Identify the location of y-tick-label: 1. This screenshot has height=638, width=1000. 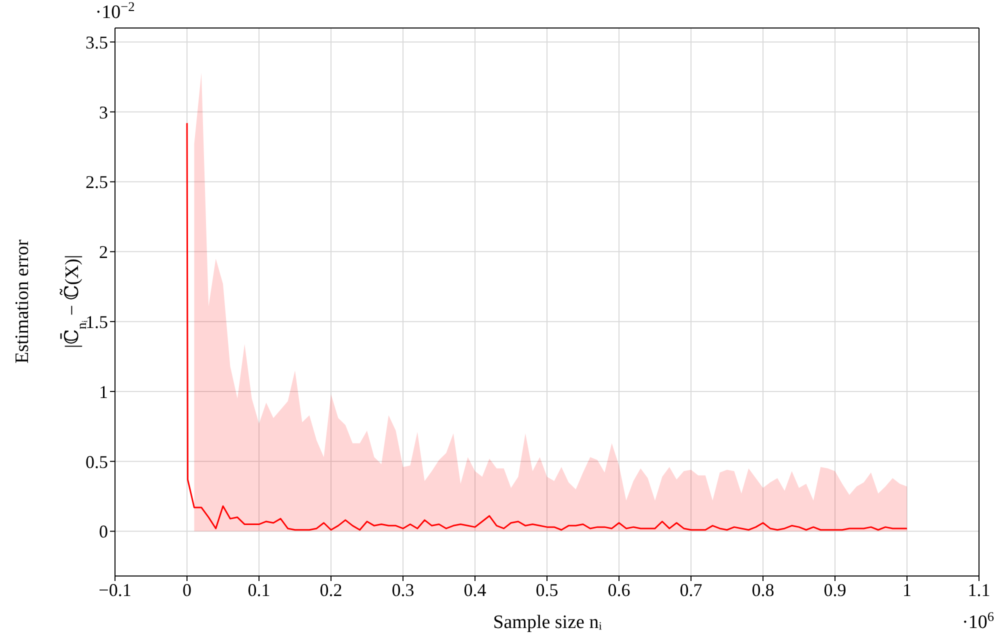
(103, 392).